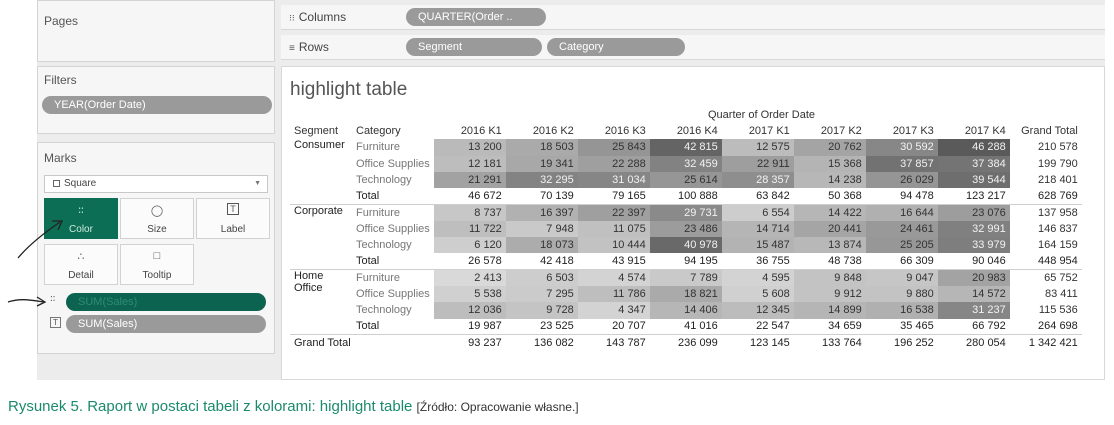 The width and height of the screenshot is (1114, 425). I want to click on highlight-cell: 20 762, so click(829, 147).